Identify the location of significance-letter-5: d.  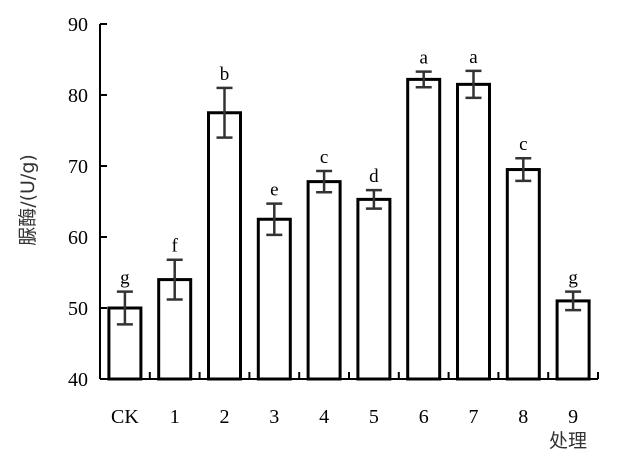
(374, 176).